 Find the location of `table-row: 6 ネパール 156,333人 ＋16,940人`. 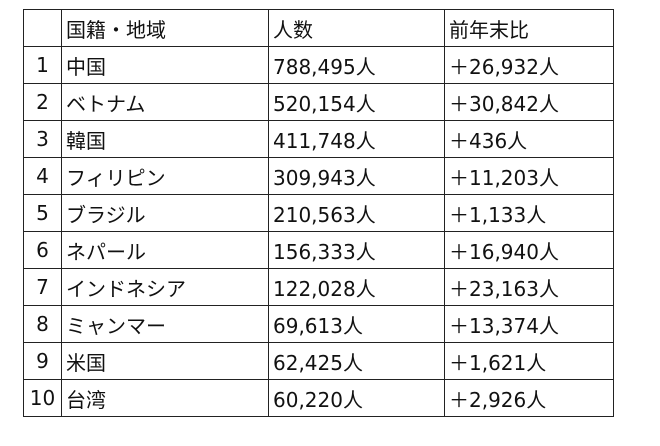

table-row: 6 ネパール 156,333人 ＋16,940人 is located at coordinates (318, 250).